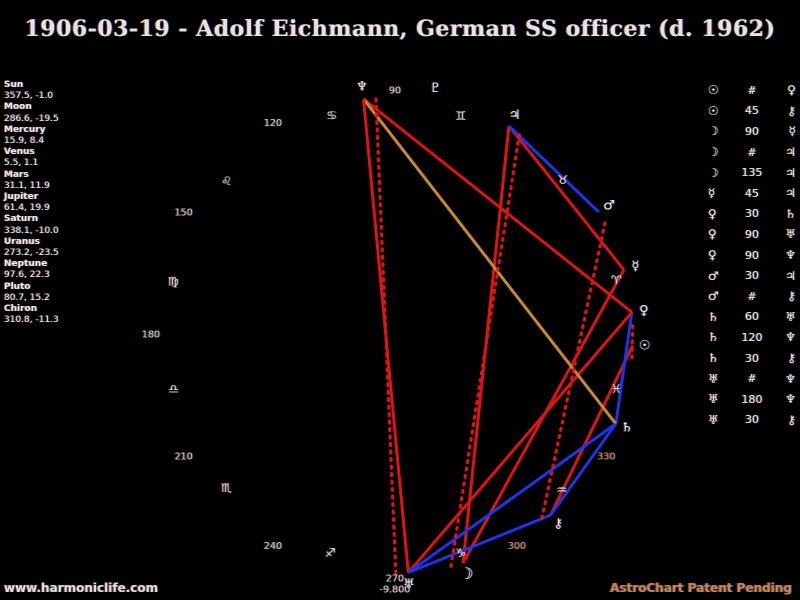 The height and width of the screenshot is (600, 800). I want to click on angle-label-120: 120, so click(273, 123).